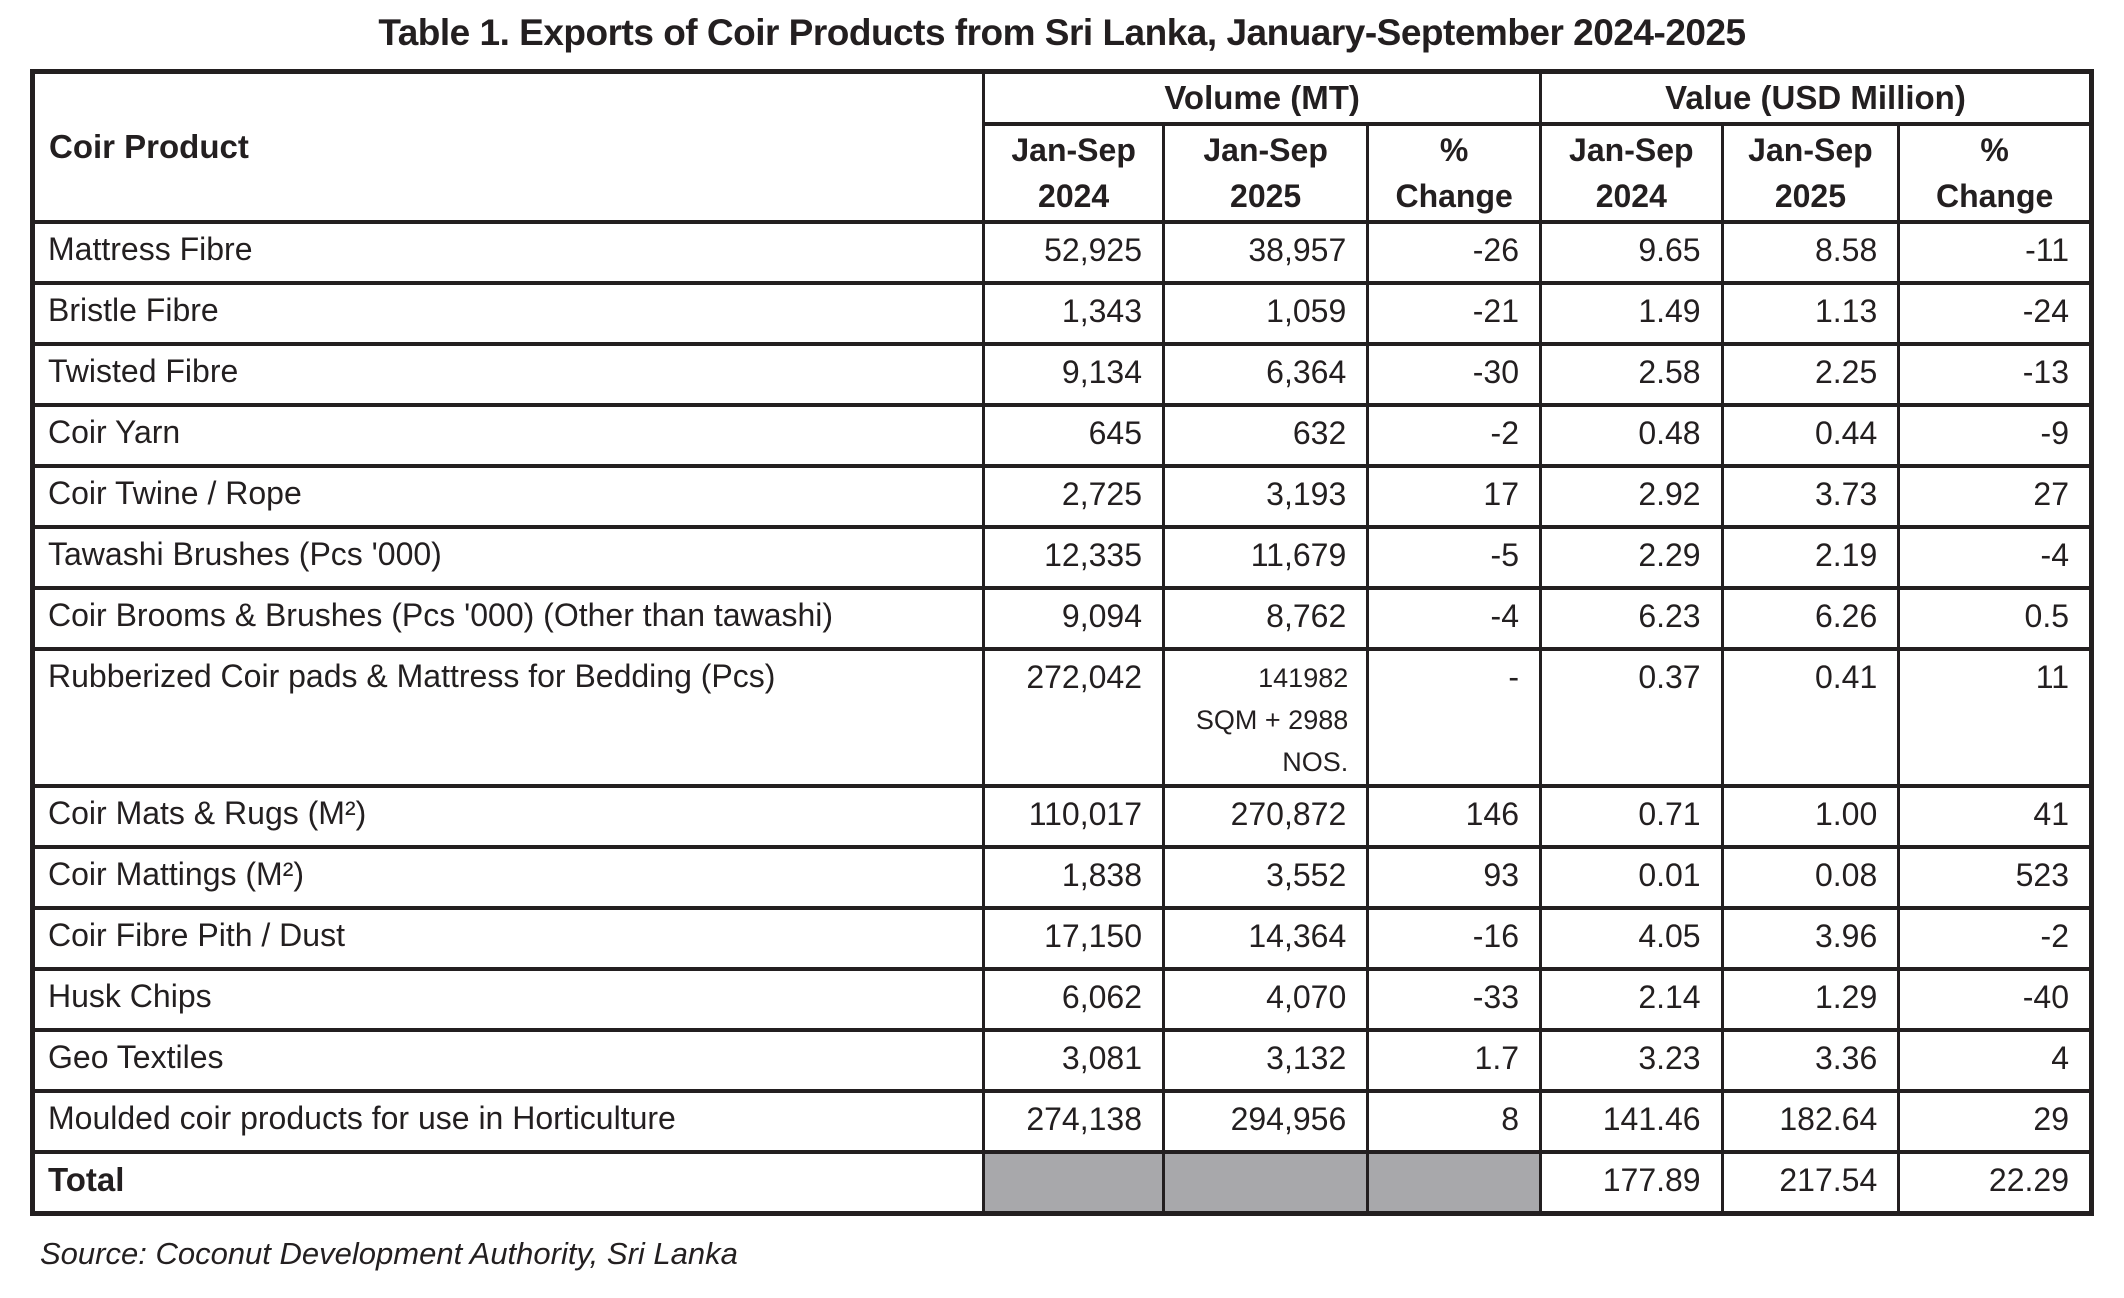 This screenshot has width=2124, height=1298. What do you see at coordinates (1995, 717) in the screenshot?
I see `val-change-cell: 11` at bounding box center [1995, 717].